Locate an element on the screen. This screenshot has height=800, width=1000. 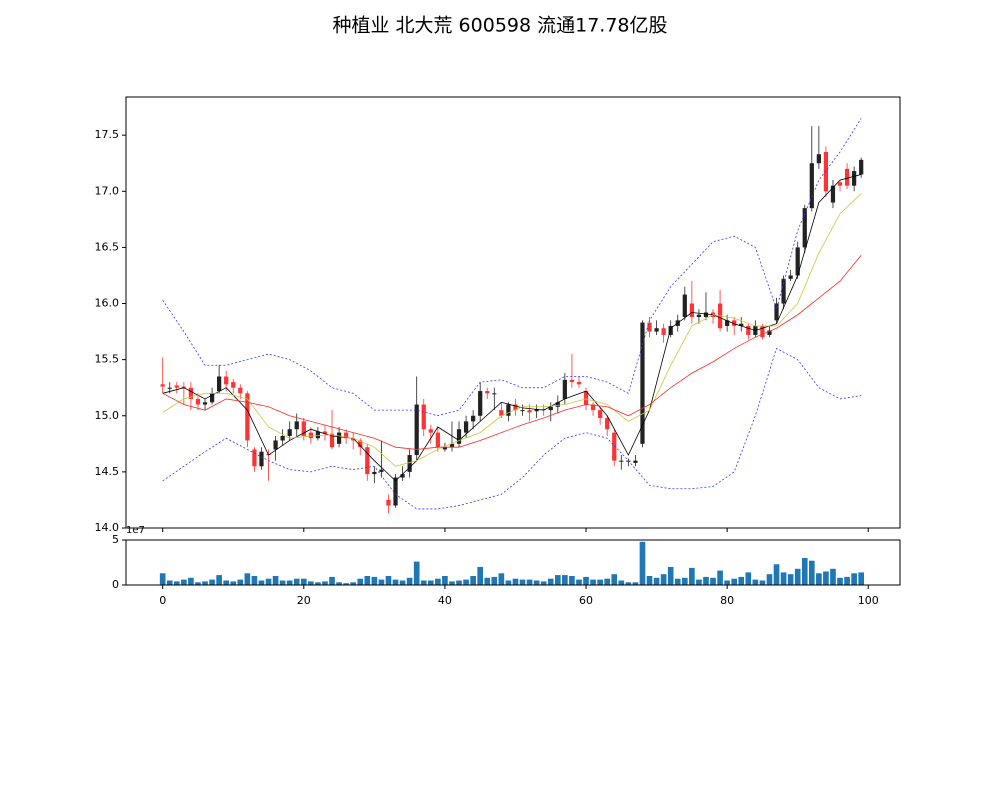
x-tick-label: 0 is located at coordinates (162, 600).